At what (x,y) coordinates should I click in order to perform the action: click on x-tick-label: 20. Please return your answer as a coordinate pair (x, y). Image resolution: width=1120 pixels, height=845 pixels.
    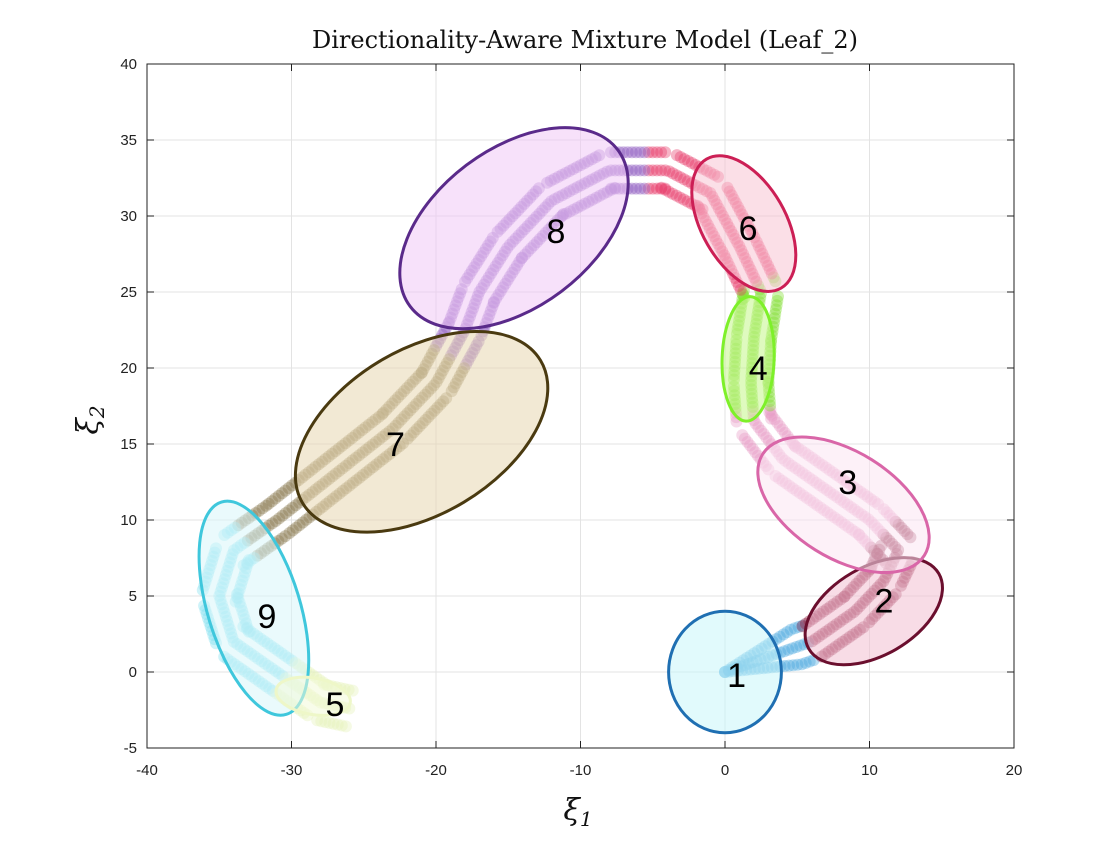
    Looking at the image, I should click on (1014, 770).